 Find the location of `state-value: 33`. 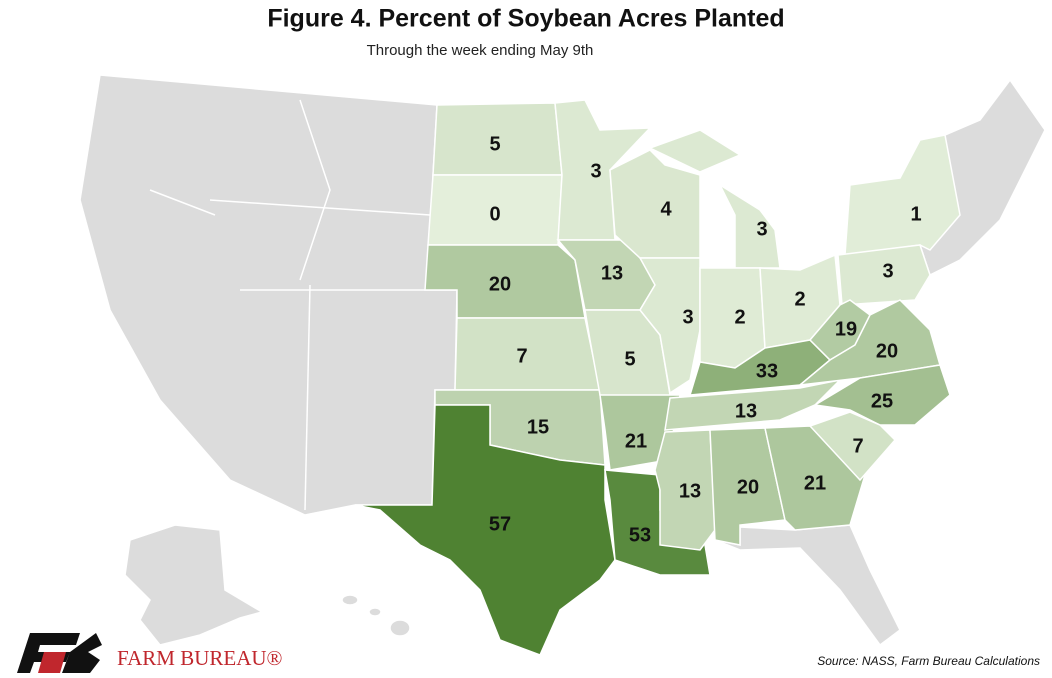

state-value: 33 is located at coordinates (767, 371).